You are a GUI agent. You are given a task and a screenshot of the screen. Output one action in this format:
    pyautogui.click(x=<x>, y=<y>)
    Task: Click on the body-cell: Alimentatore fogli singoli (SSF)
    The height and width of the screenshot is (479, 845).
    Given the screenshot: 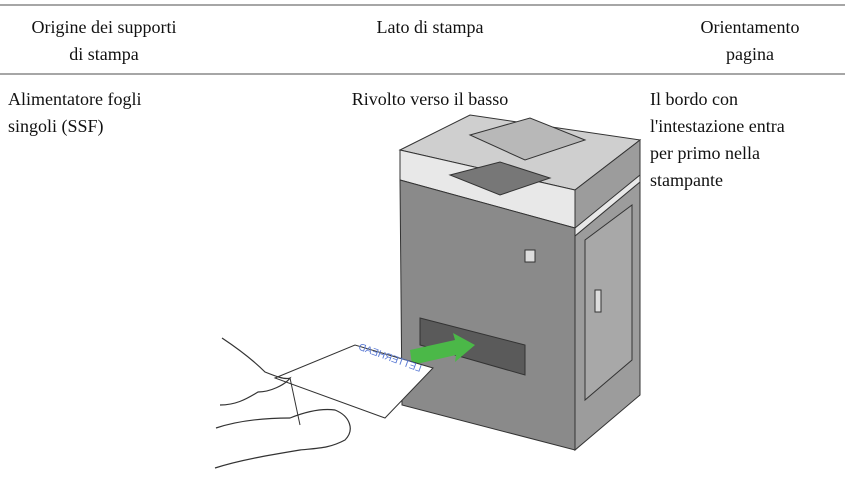 What is the action you would take?
    pyautogui.click(x=74, y=113)
    